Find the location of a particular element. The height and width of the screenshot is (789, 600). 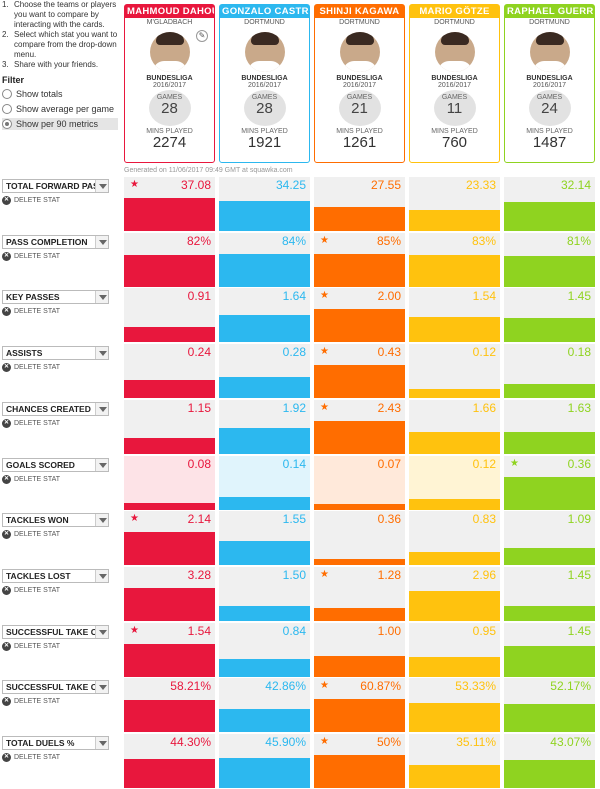

stat-value: 53.33% is located at coordinates (475, 686).